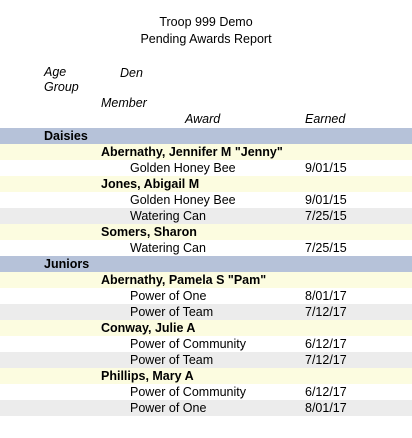  I want to click on column-header: Award, so click(203, 119).